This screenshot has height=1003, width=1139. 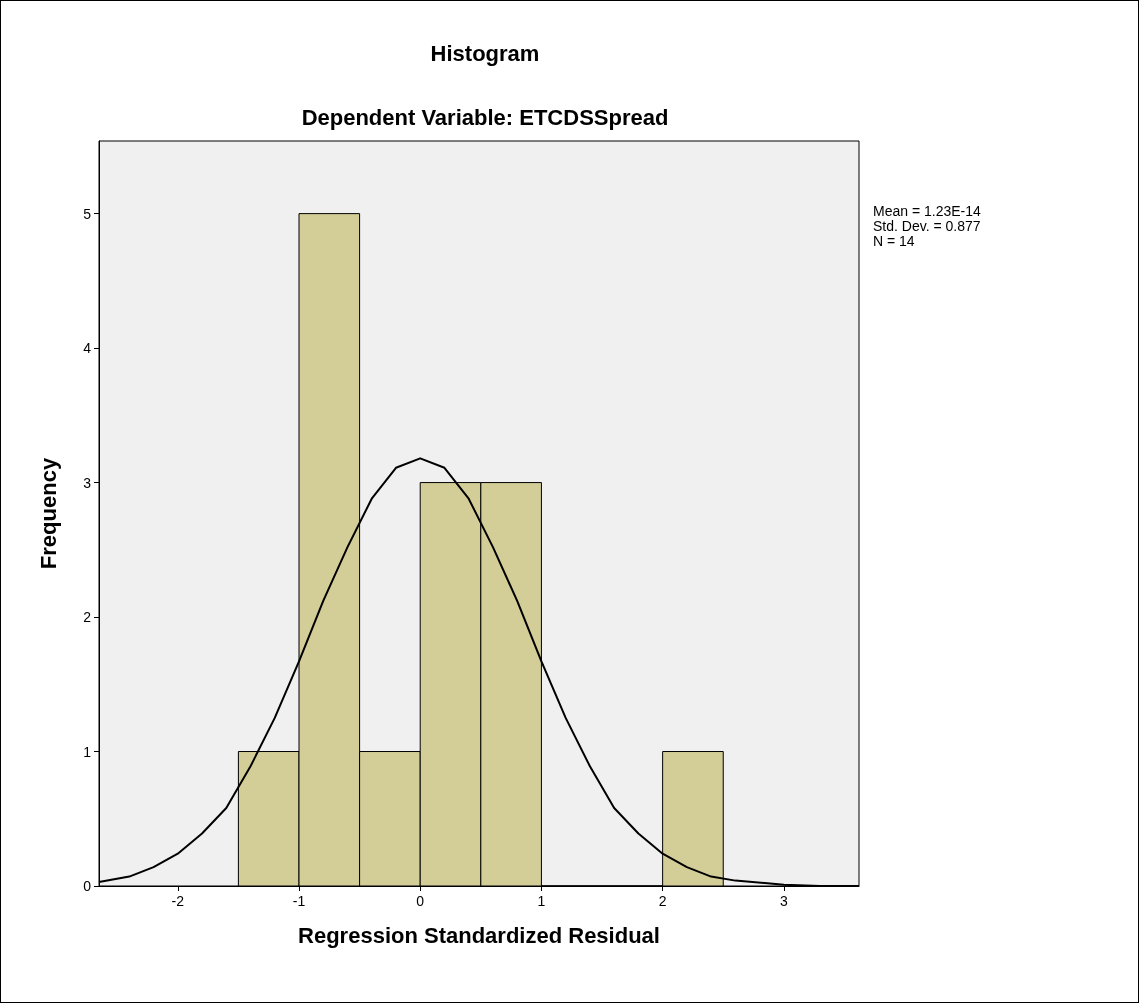 I want to click on y-tick-label: 0, so click(x=87, y=886).